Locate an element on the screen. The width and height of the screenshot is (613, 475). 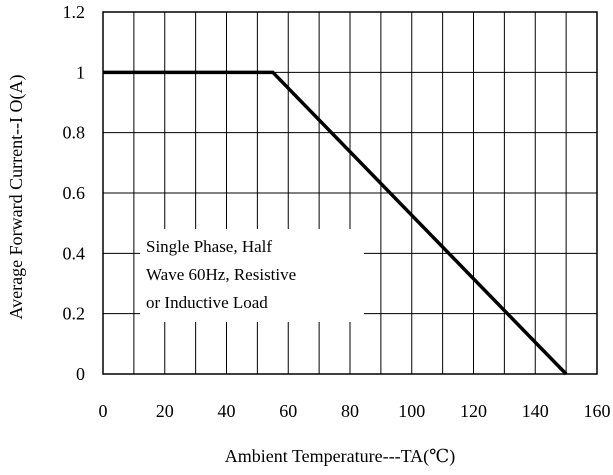
x-tick-labels: 0 20 40 60 80 100 120 140 160 is located at coordinates (355, 411).